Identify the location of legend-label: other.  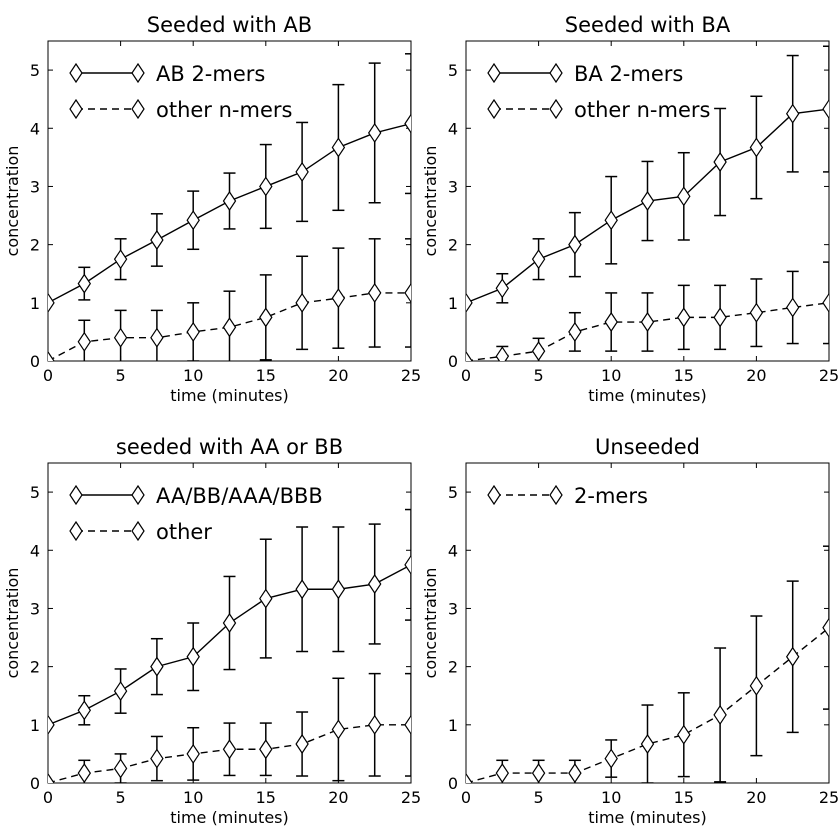
(184, 532).